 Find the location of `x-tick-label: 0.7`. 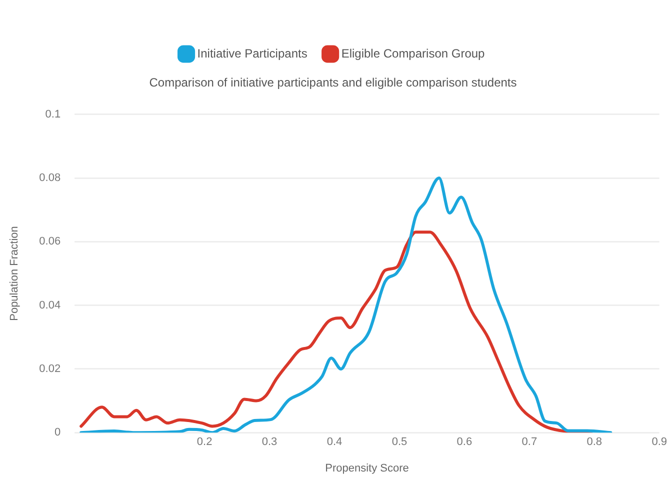

x-tick-label: 0.7 is located at coordinates (530, 442).